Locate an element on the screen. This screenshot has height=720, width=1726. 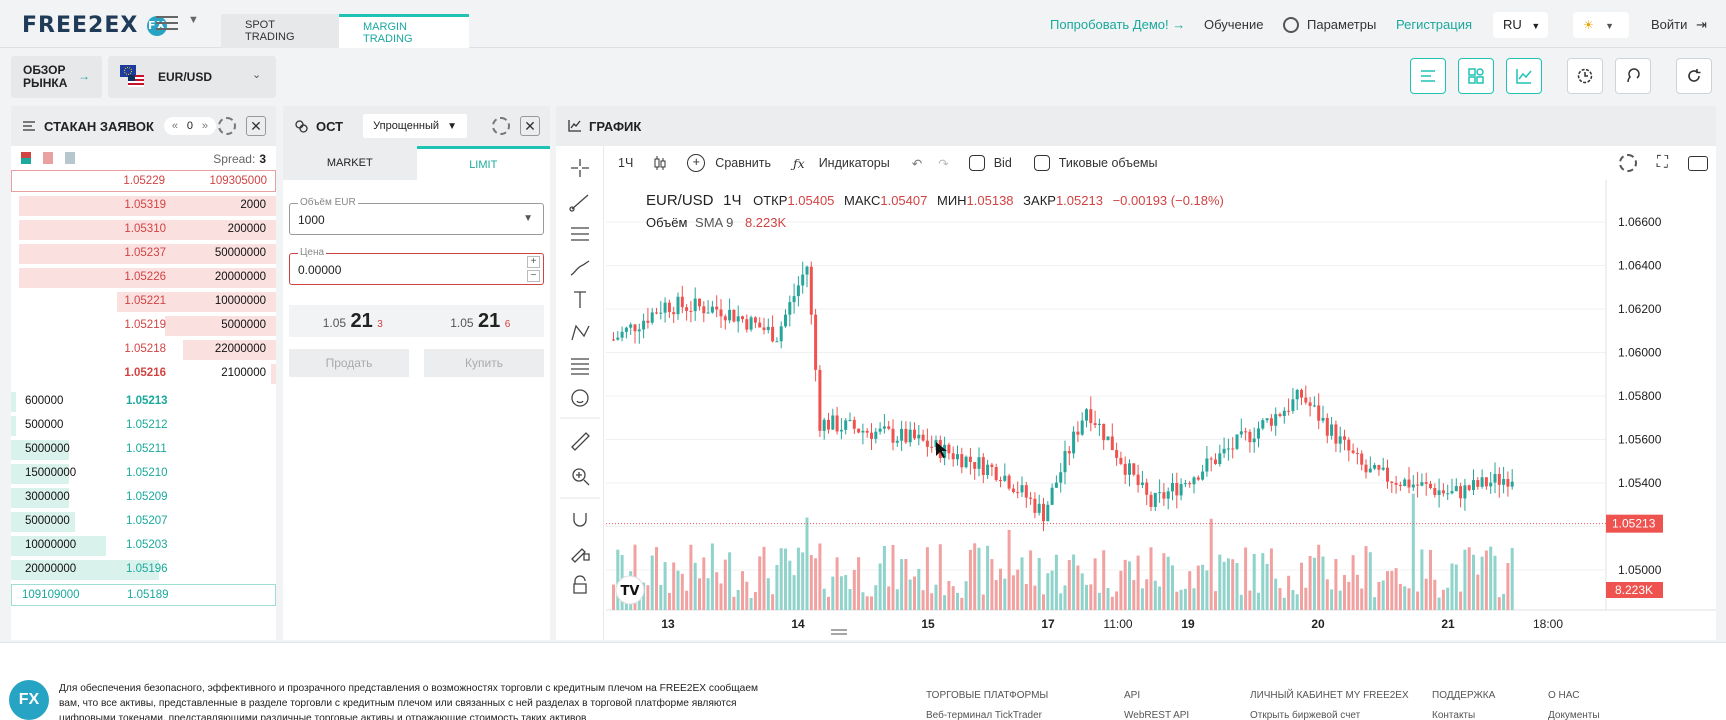
indicators-button: ƒx Индикаторы is located at coordinates (841, 163).